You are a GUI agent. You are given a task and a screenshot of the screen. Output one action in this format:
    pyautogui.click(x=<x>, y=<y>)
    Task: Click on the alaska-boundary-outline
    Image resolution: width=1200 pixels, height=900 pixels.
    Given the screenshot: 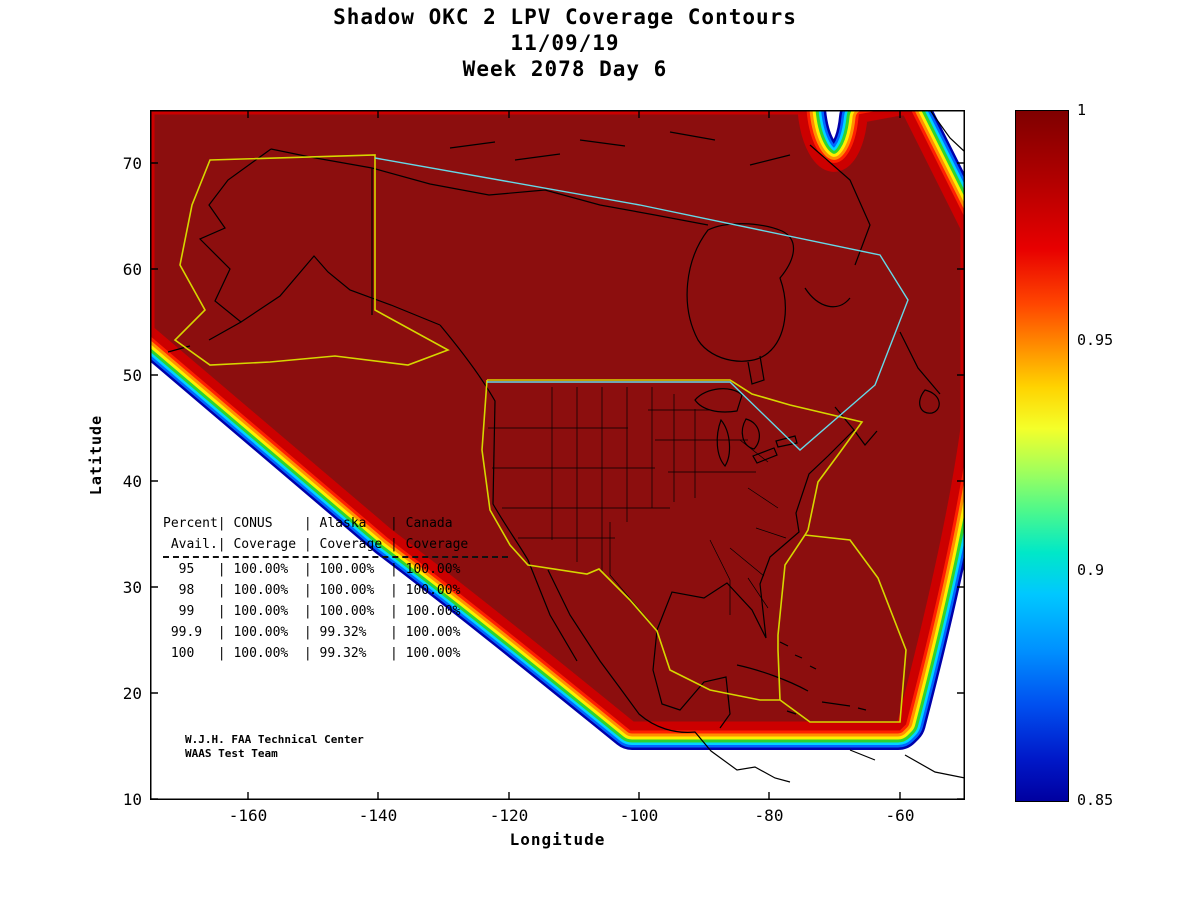 What is the action you would take?
    pyautogui.click(x=311, y=260)
    